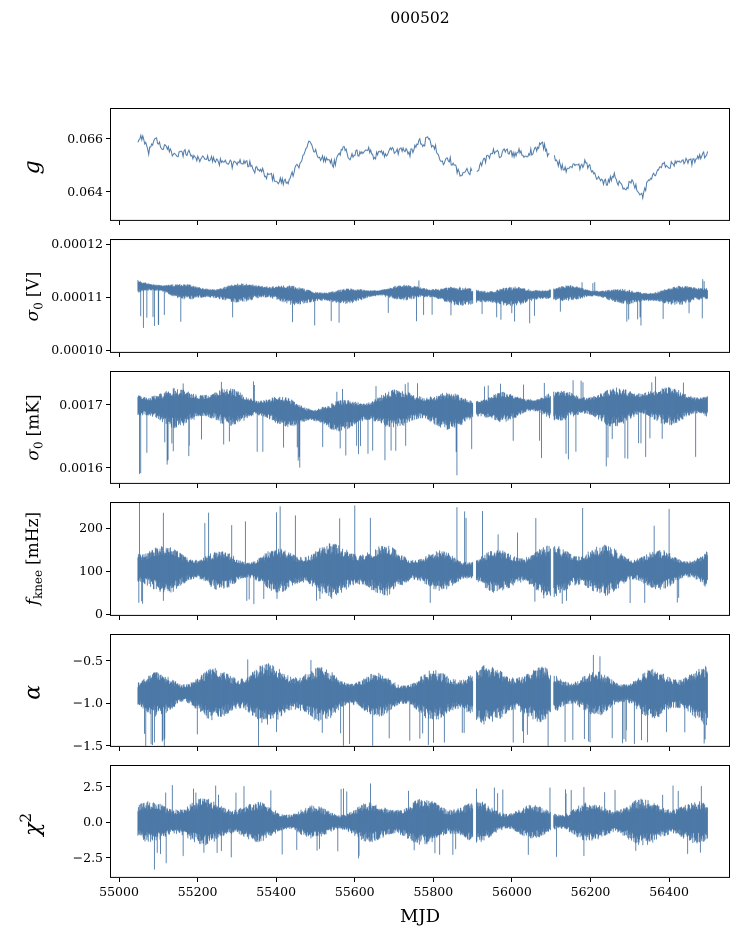 The image size is (741, 944). I want to click on plot-canvas-g, so click(420, 165).